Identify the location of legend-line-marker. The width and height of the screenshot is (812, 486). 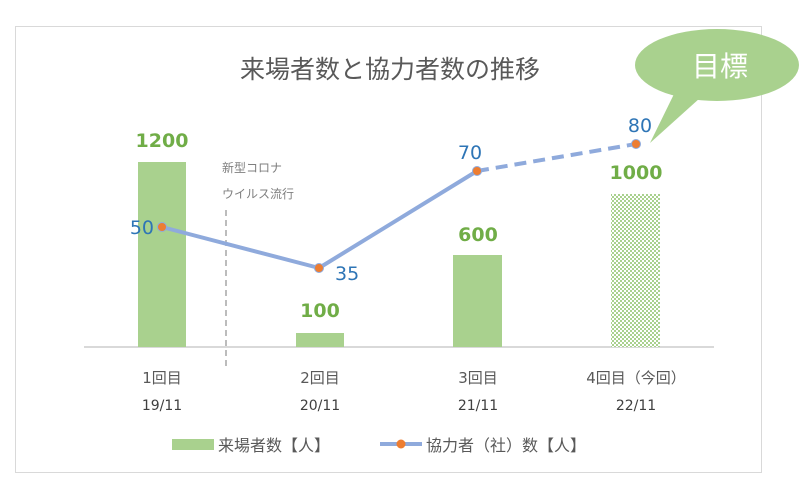
(401, 444).